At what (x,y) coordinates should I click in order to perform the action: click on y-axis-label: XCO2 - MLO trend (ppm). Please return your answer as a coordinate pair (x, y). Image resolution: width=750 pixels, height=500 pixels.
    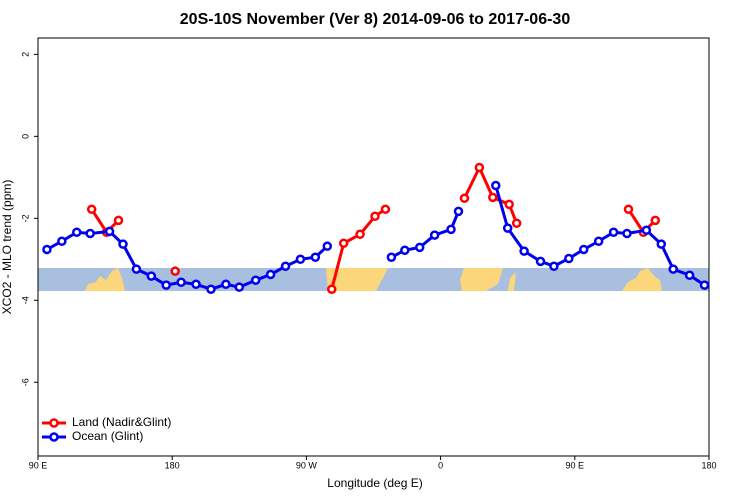
    Looking at the image, I should click on (7, 247).